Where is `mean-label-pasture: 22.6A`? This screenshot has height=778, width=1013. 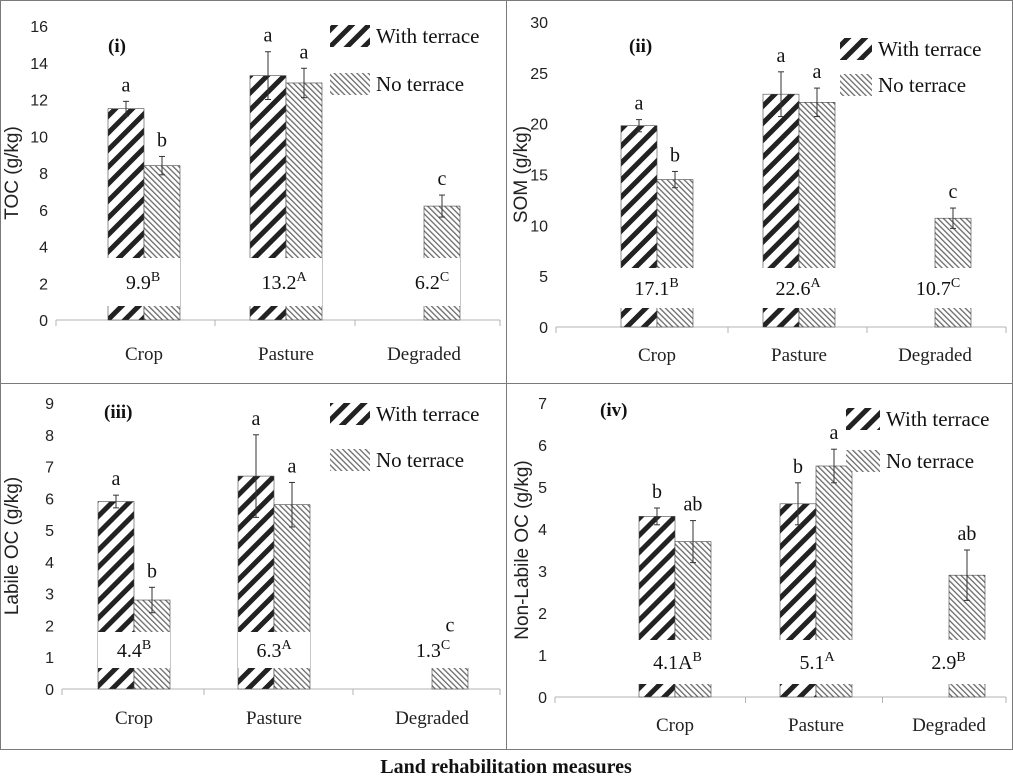 mean-label-pasture: 22.6A is located at coordinates (798, 288).